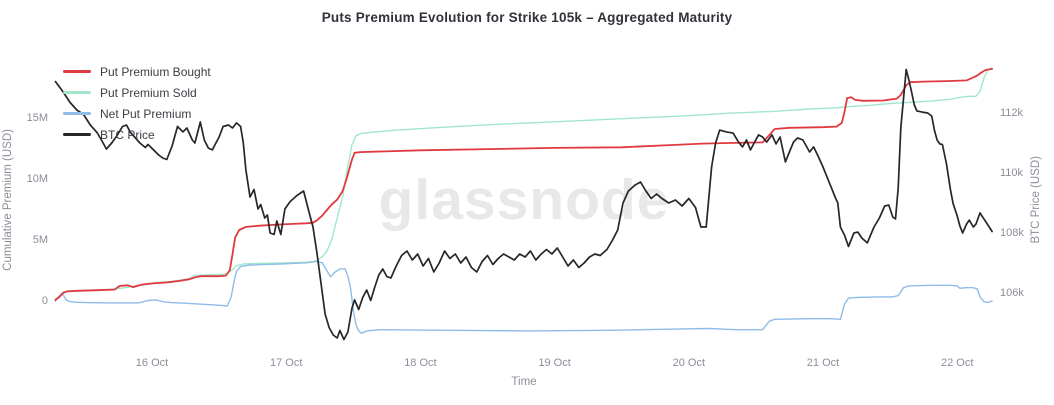  I want to click on y-right-tick-label: 106k, so click(1012, 293).